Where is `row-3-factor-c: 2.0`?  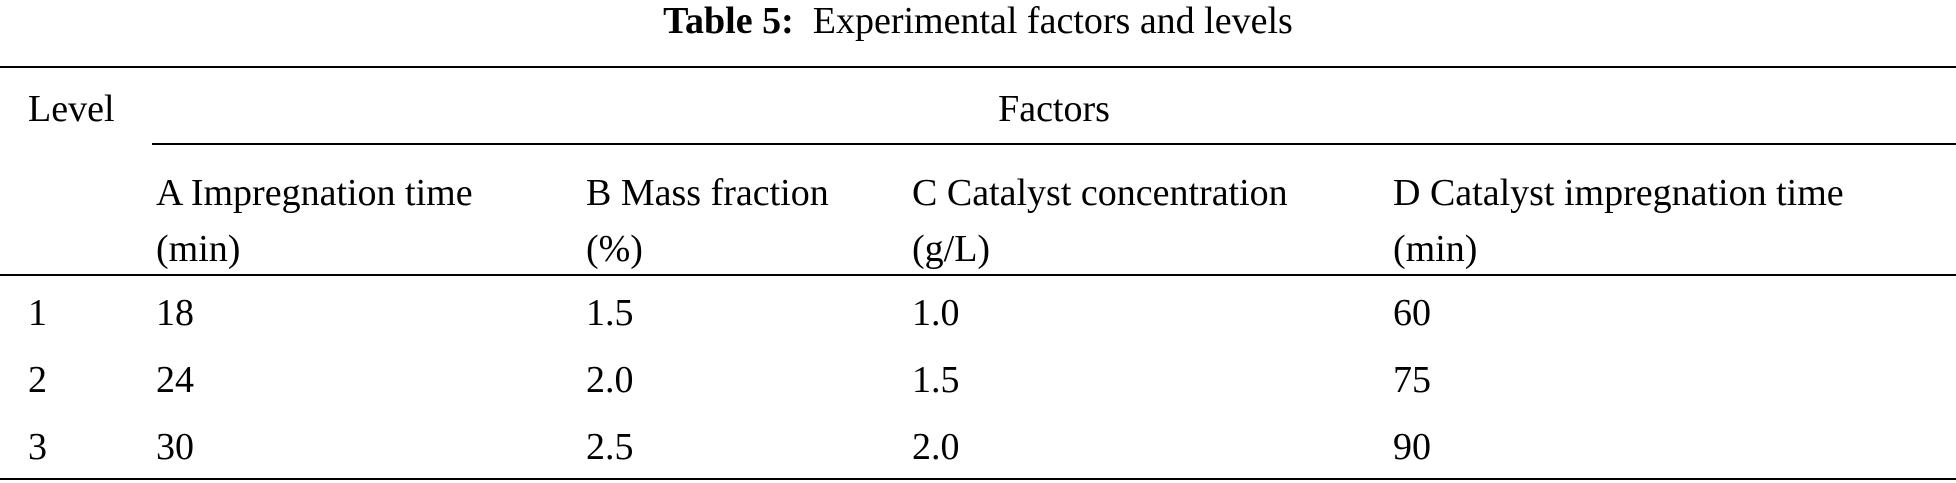
row-3-factor-c: 2.0 is located at coordinates (936, 447).